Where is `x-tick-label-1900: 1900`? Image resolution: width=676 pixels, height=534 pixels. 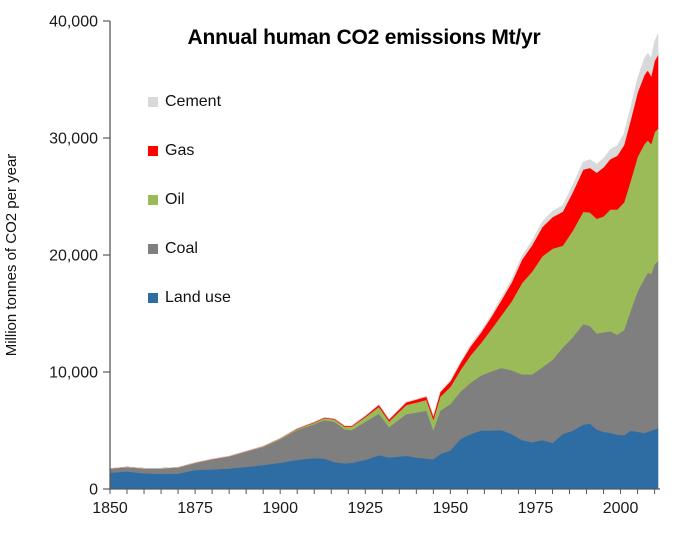 x-tick-label-1900: 1900 is located at coordinates (280, 508).